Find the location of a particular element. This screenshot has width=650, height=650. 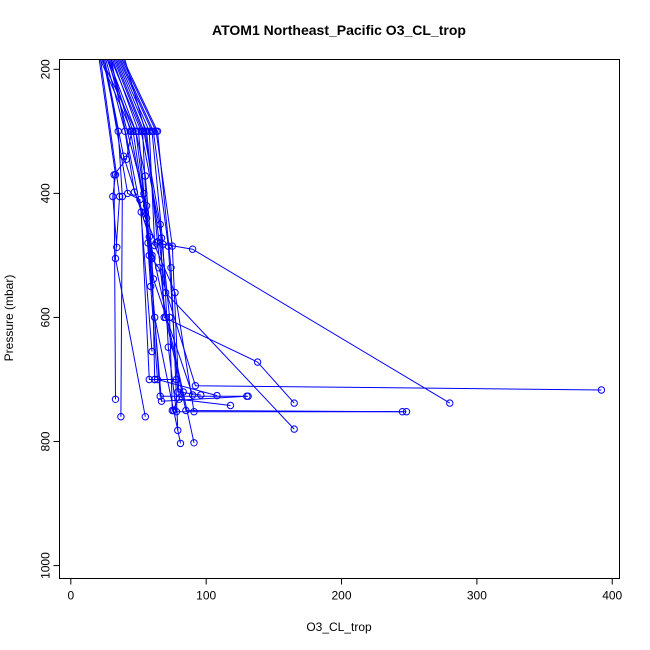

y-tick-label: 400 is located at coordinates (46, 193).